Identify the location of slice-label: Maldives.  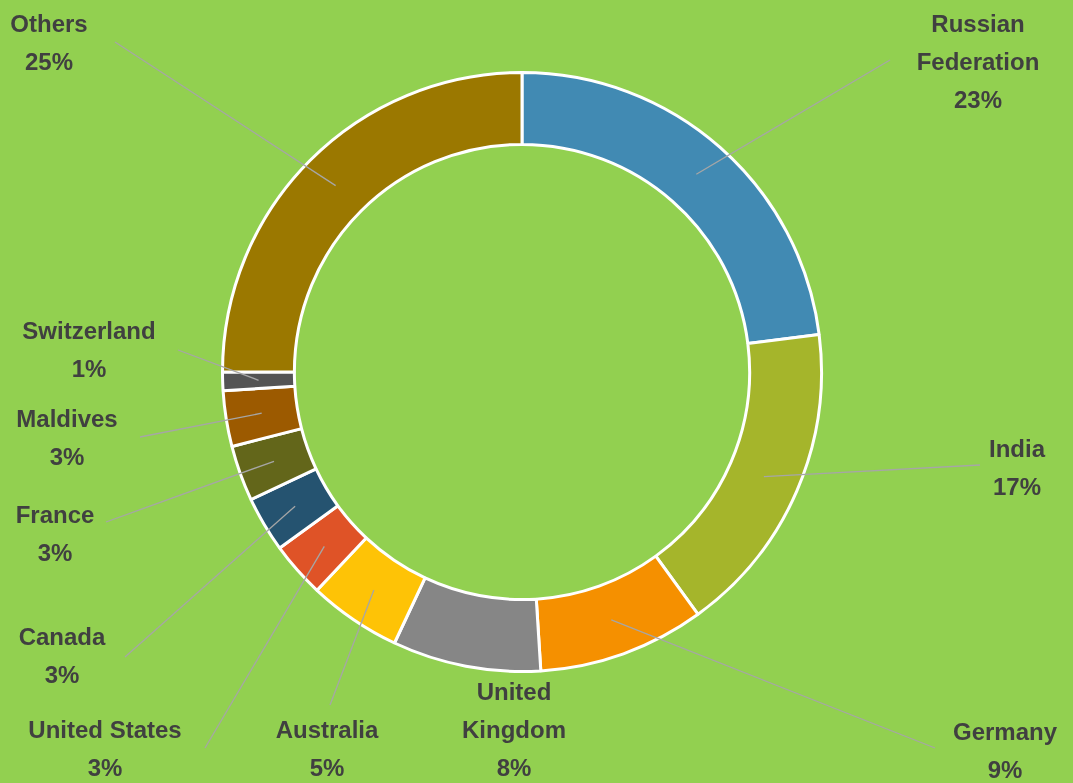
(67, 418).